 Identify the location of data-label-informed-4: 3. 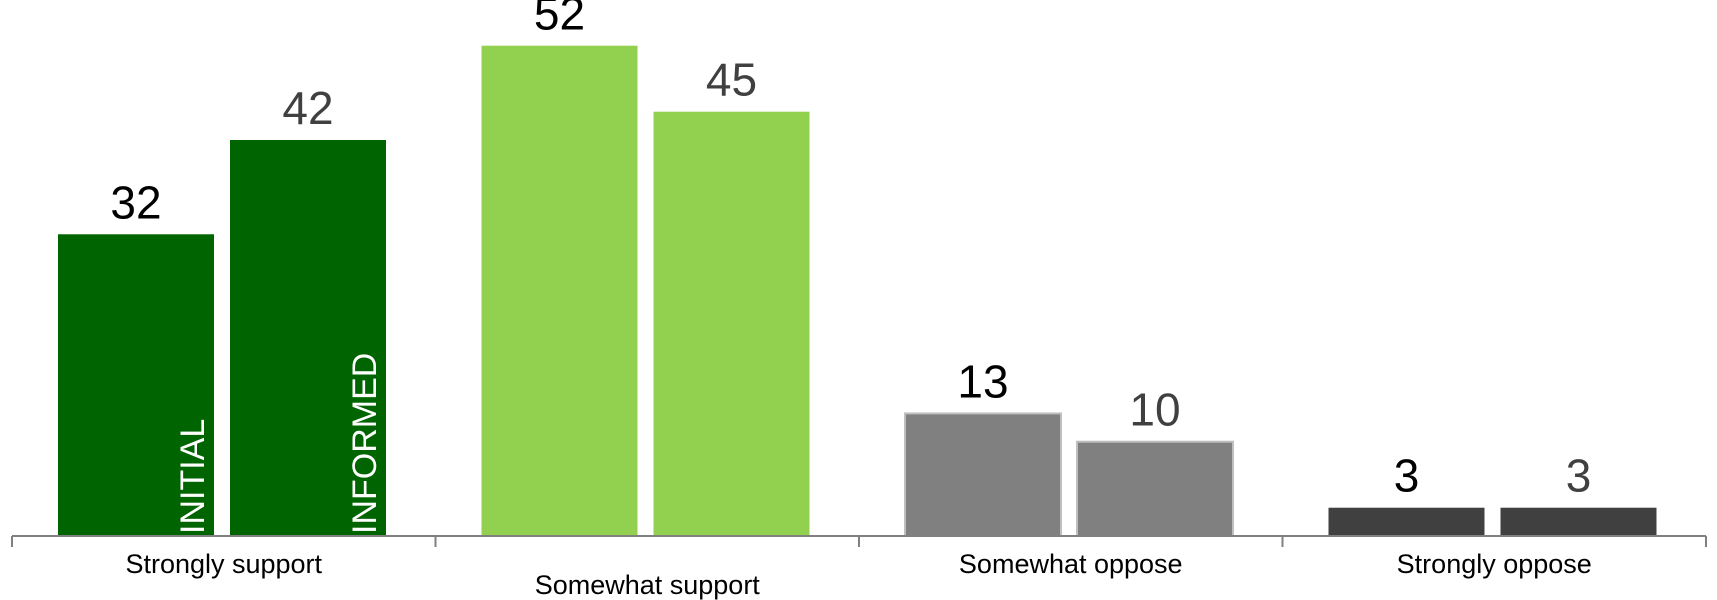
(1579, 476).